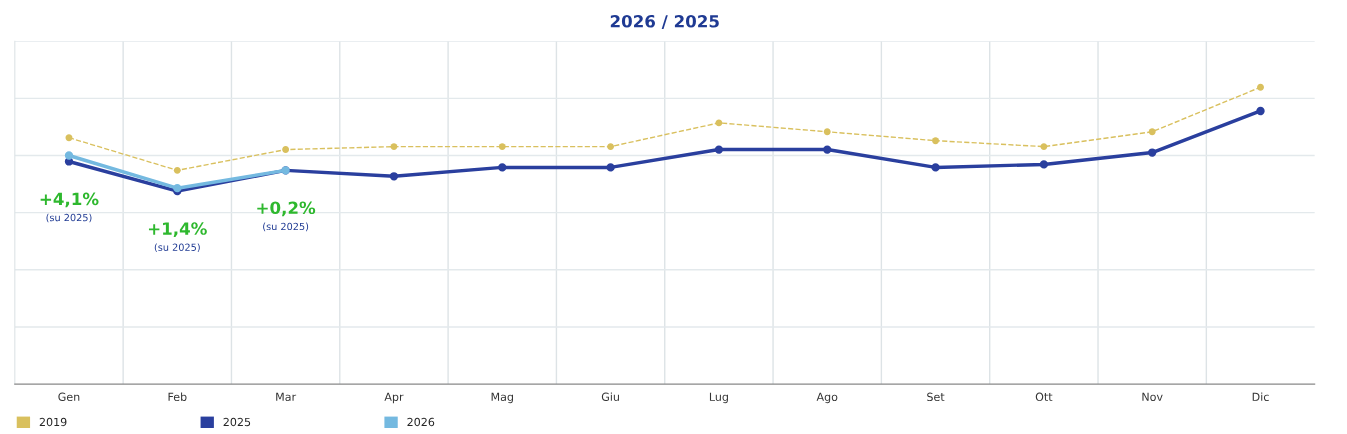 Image resolution: width=1347 pixels, height=434 pixels. Describe the element at coordinates (664, 21) in the screenshot. I see `chart-title: 2026 / 2025` at that location.